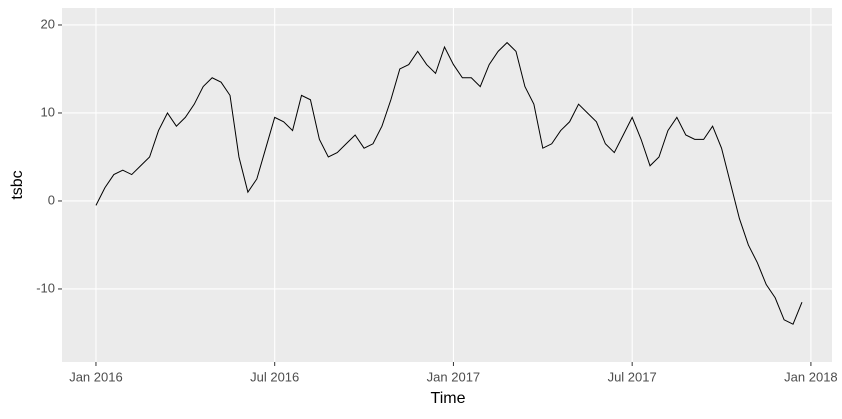  What do you see at coordinates (811, 376) in the screenshot?
I see `x-tick-label: Jan 2018` at bounding box center [811, 376].